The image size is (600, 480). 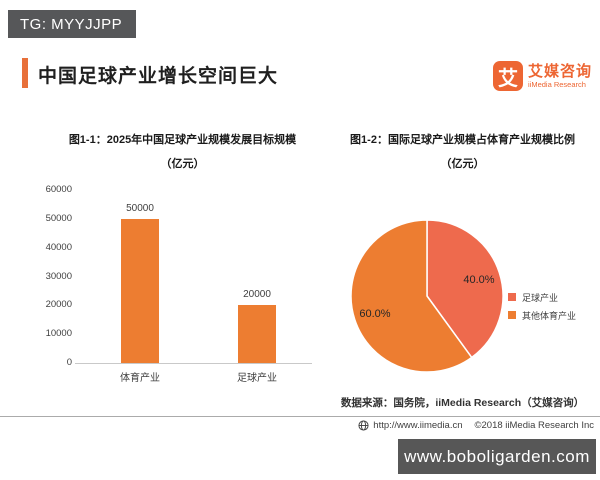 I want to click on pie-slice-足球产业, so click(x=465, y=289).